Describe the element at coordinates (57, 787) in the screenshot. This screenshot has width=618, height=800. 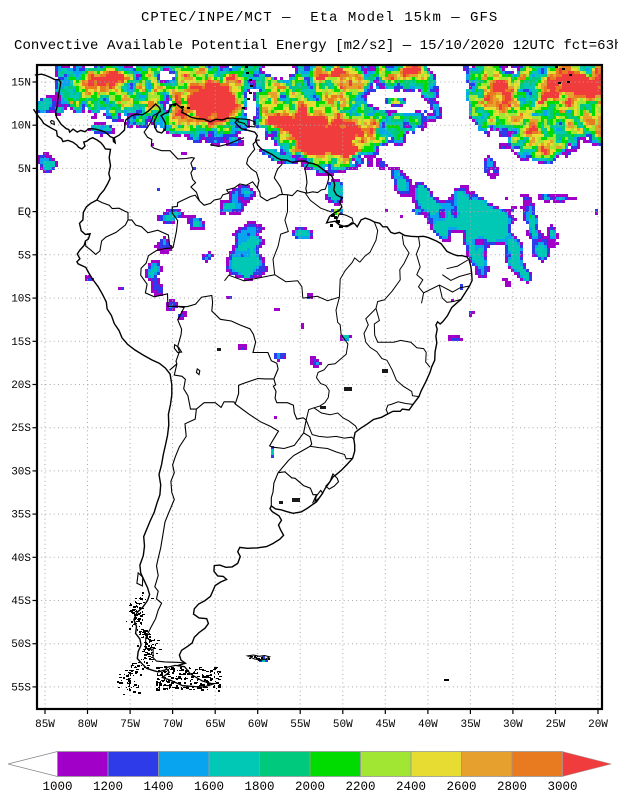
I see `svg-text: 1000` at that location.